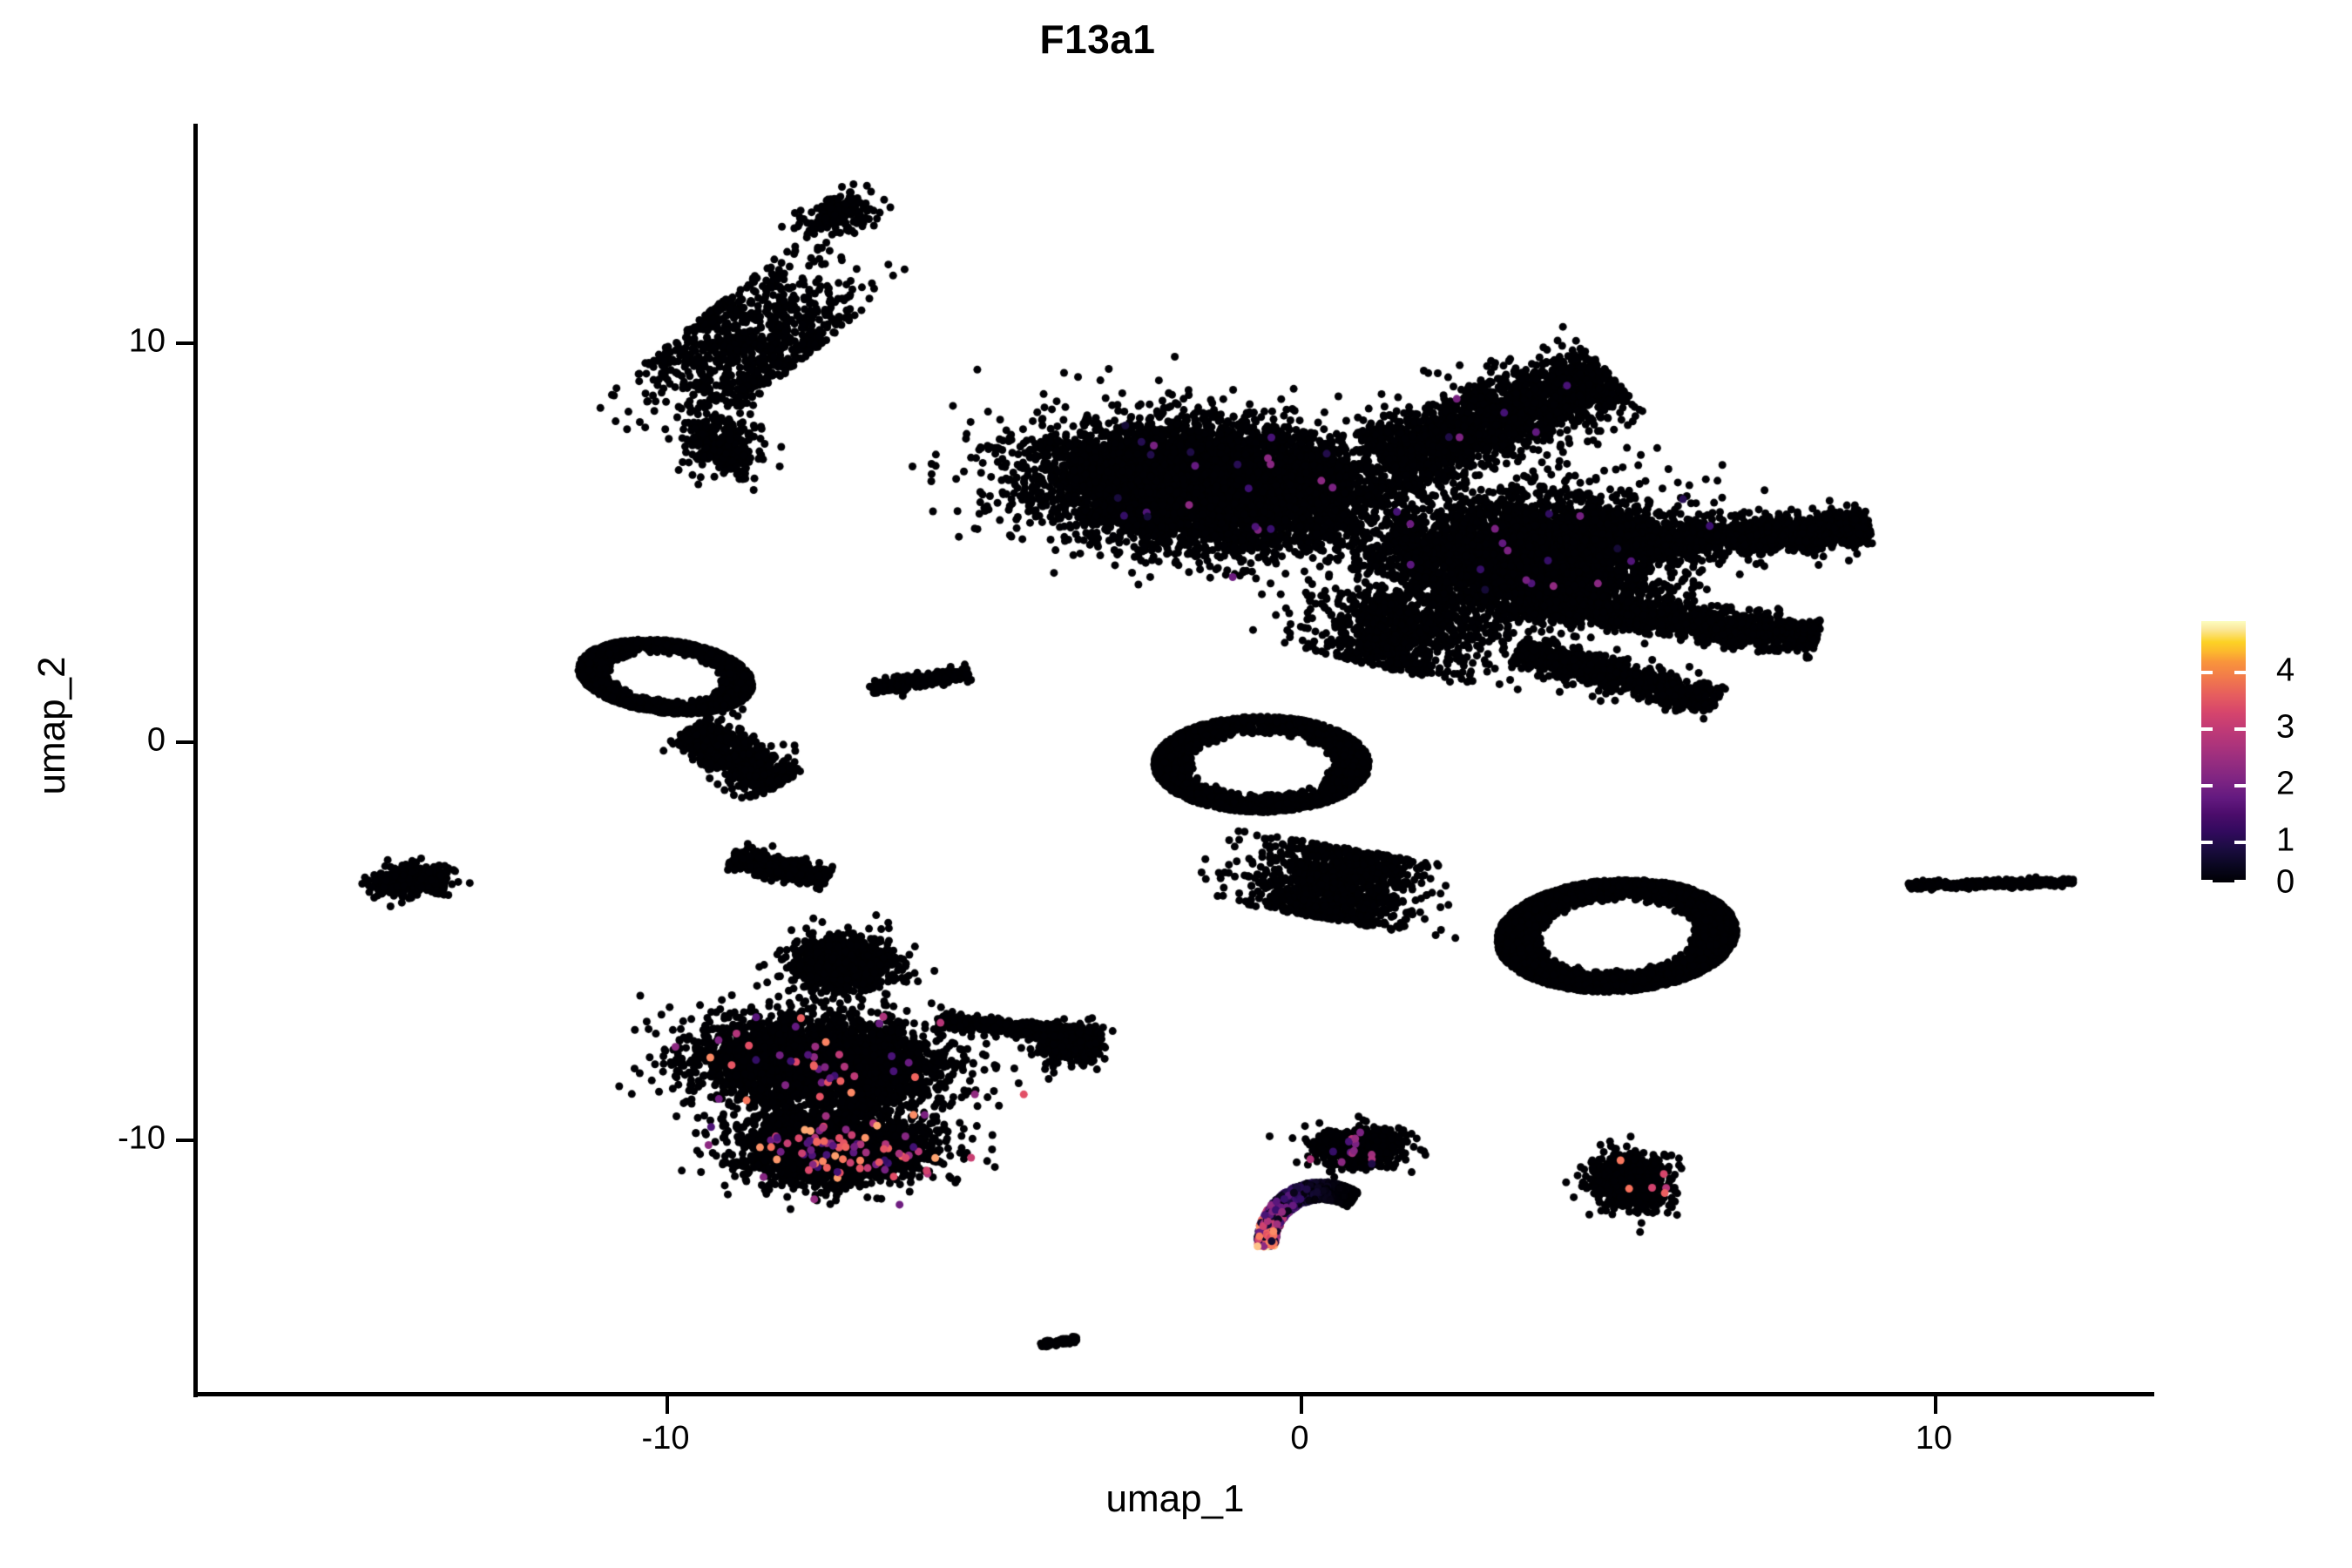  What do you see at coordinates (2240, 785) in the screenshot?
I see `colorbar-tick-2-right` at bounding box center [2240, 785].